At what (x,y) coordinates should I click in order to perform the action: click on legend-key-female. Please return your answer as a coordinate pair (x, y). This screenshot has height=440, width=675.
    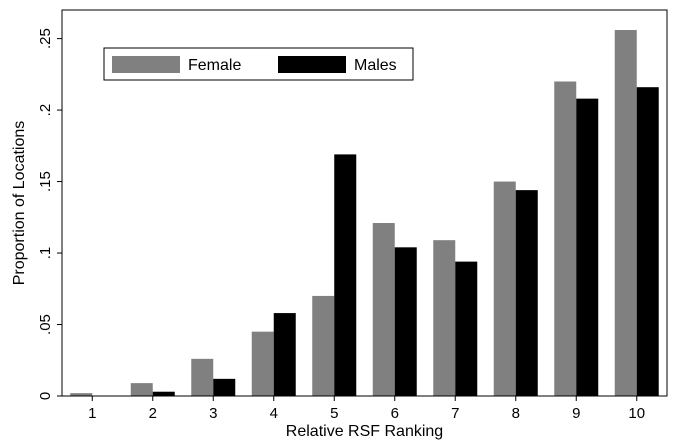
    Looking at the image, I should click on (146, 64).